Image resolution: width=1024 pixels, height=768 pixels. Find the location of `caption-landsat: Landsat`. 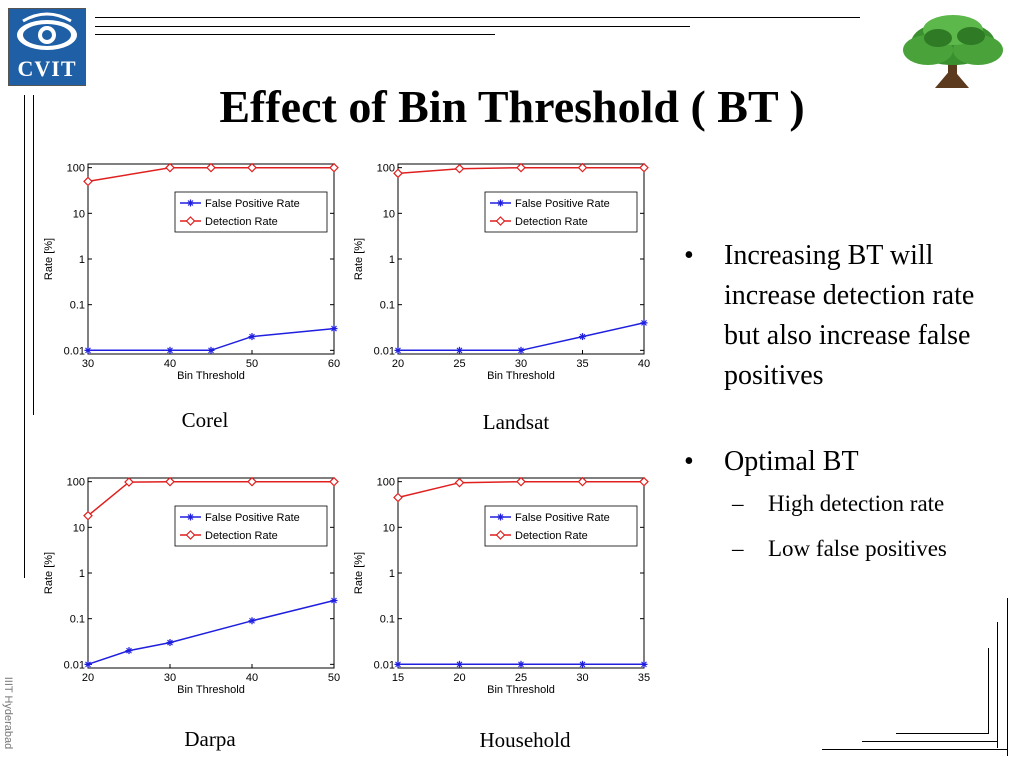

caption-landsat: Landsat is located at coordinates (516, 422).